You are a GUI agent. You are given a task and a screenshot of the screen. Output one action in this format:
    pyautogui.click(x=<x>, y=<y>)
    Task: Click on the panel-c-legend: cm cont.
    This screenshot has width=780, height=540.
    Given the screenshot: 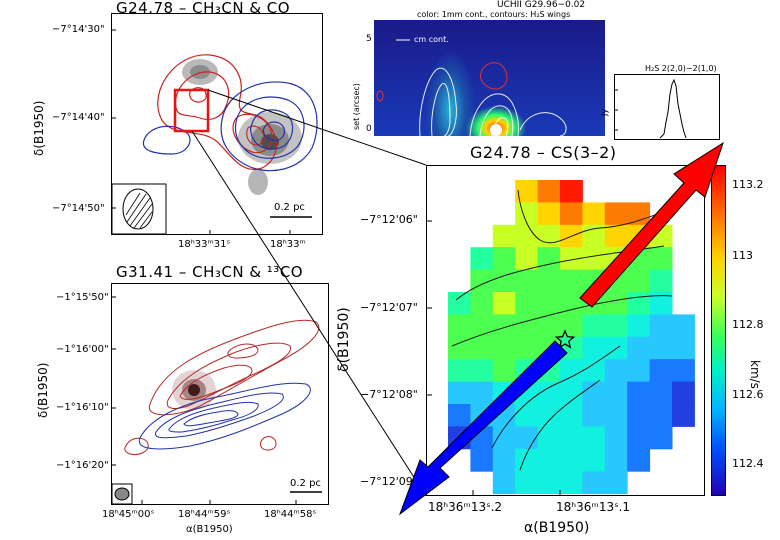 What is the action you would take?
    pyautogui.click(x=431, y=39)
    